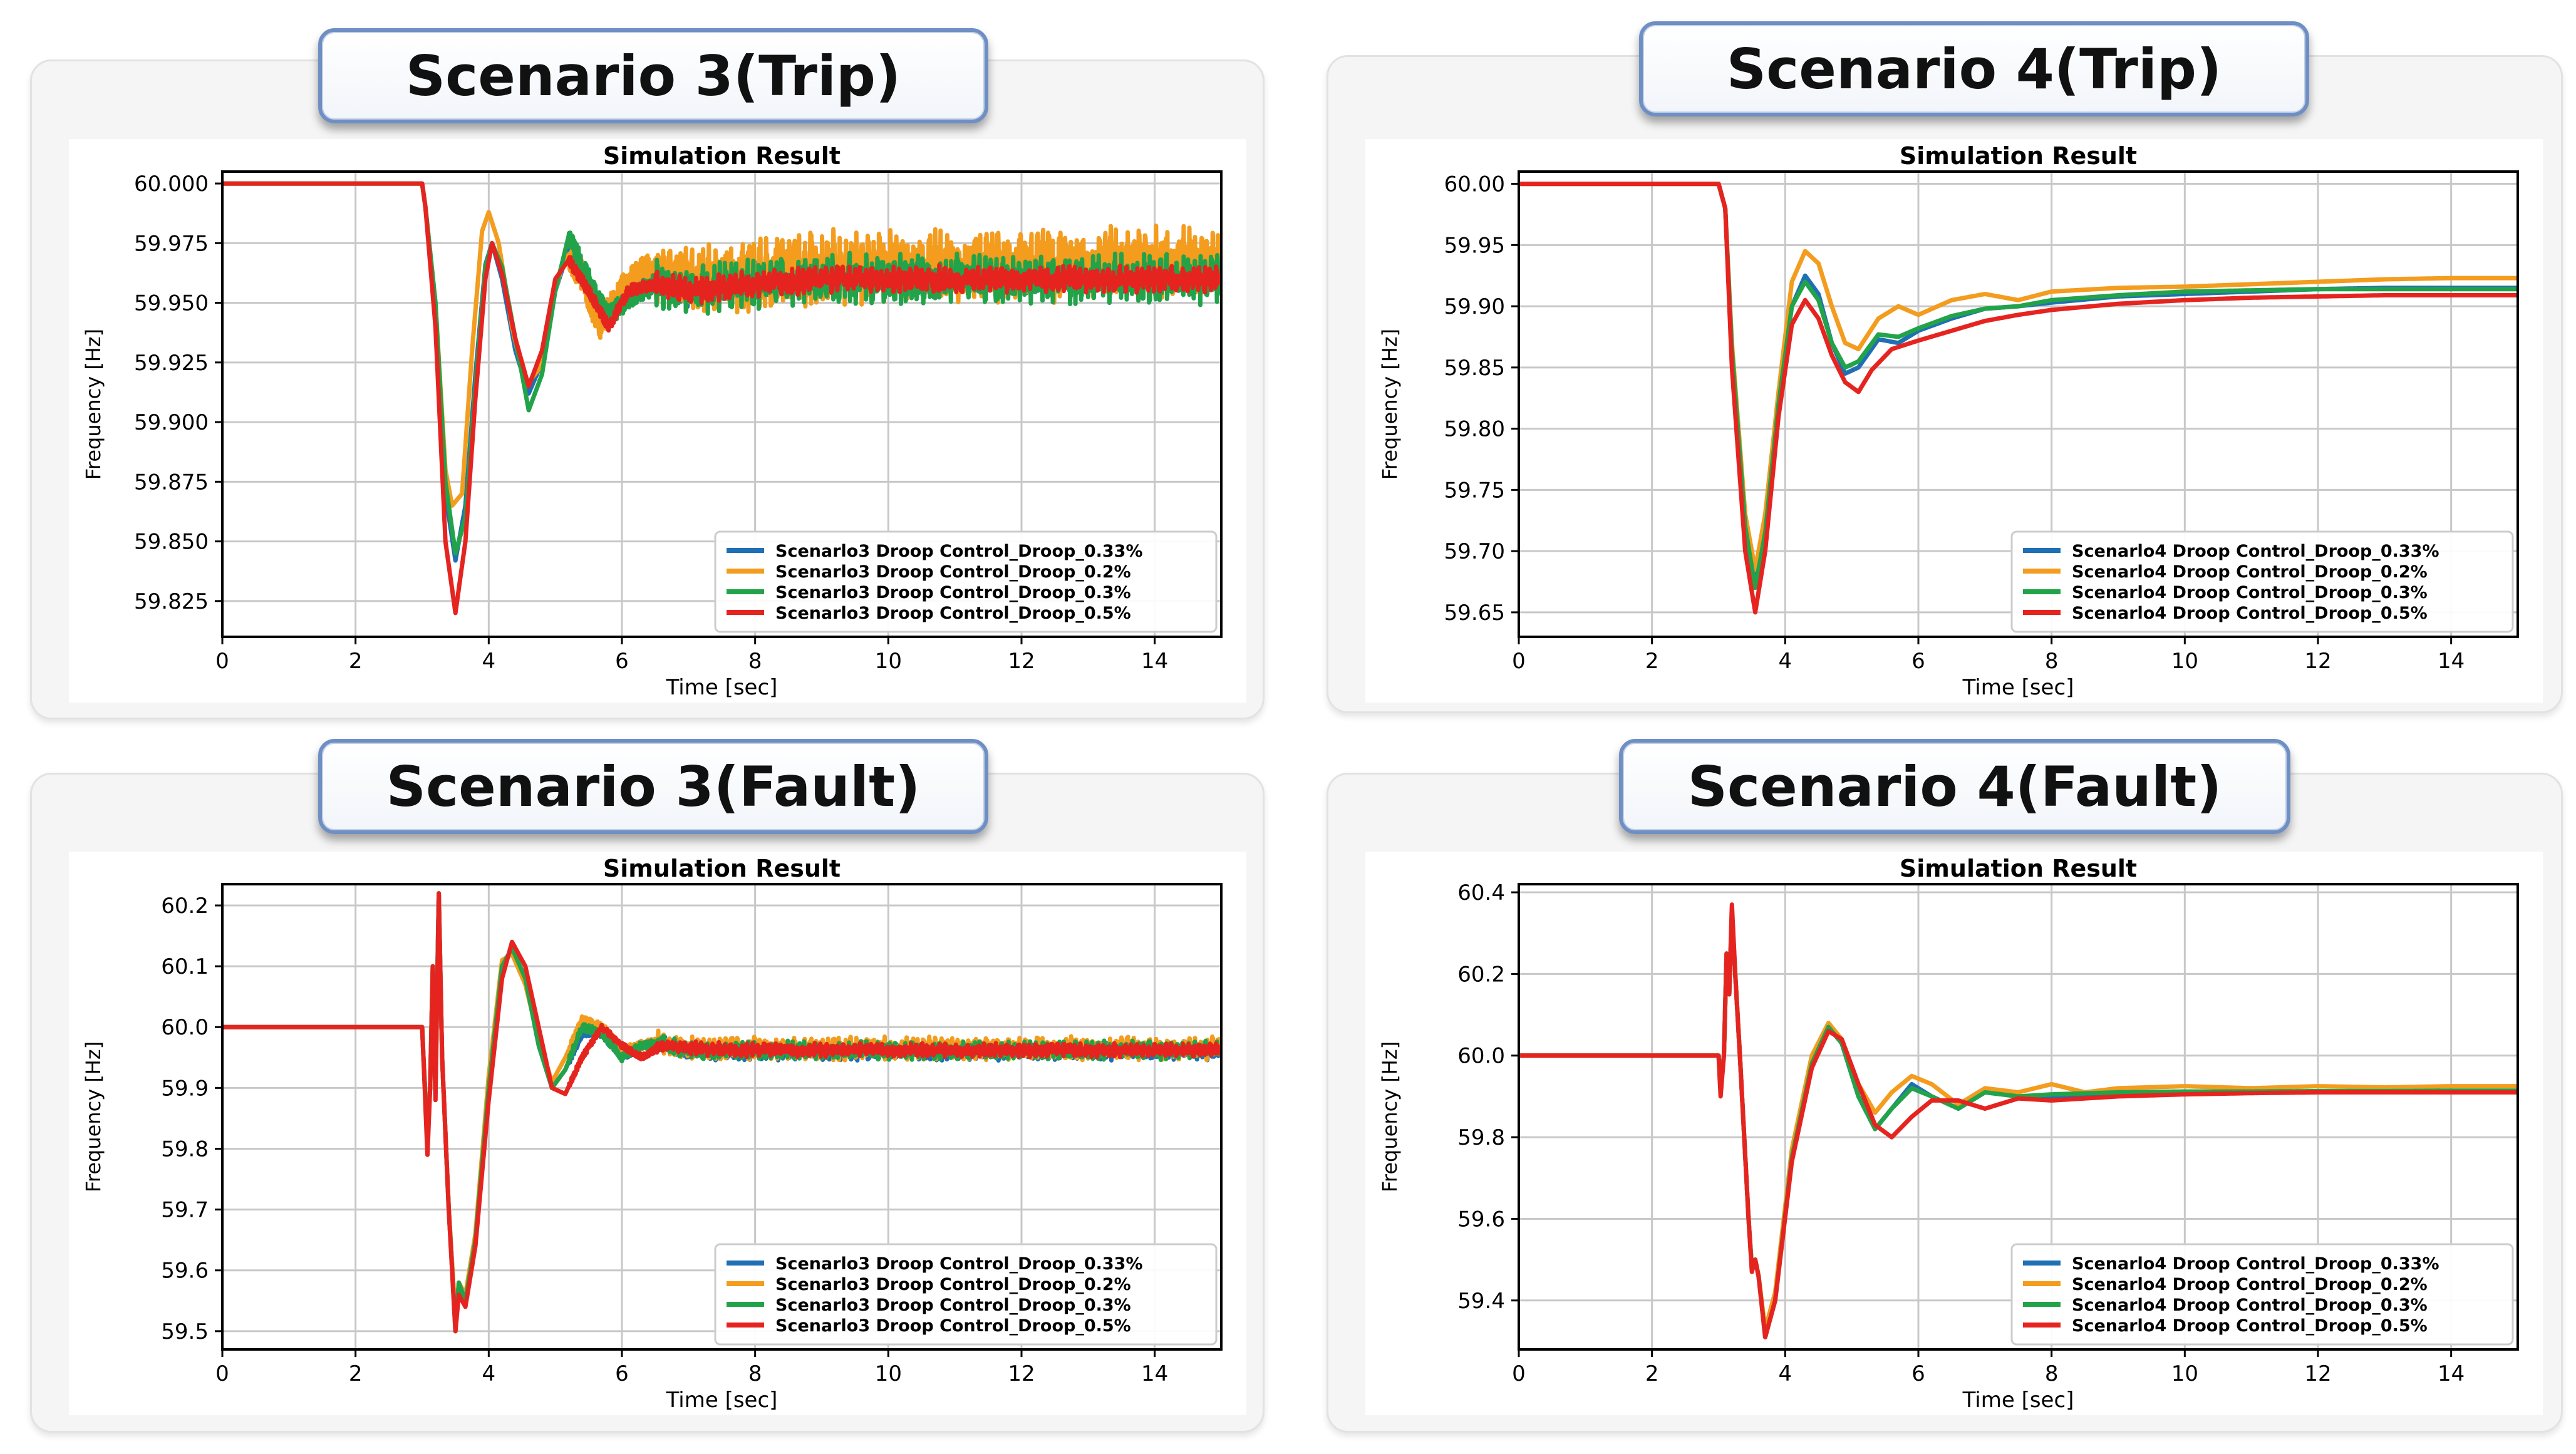 The image size is (2576, 1454). What do you see at coordinates (171, 422) in the screenshot?
I see `y-tick-label: 59.900` at bounding box center [171, 422].